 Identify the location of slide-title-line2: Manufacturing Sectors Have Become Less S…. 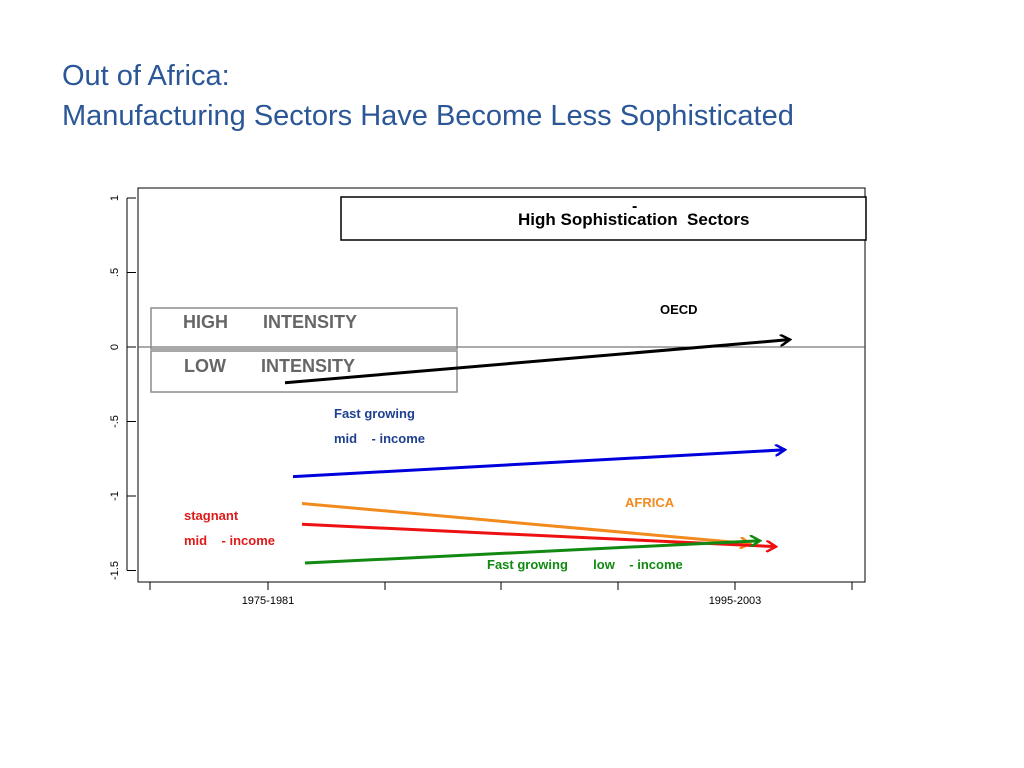
(428, 116).